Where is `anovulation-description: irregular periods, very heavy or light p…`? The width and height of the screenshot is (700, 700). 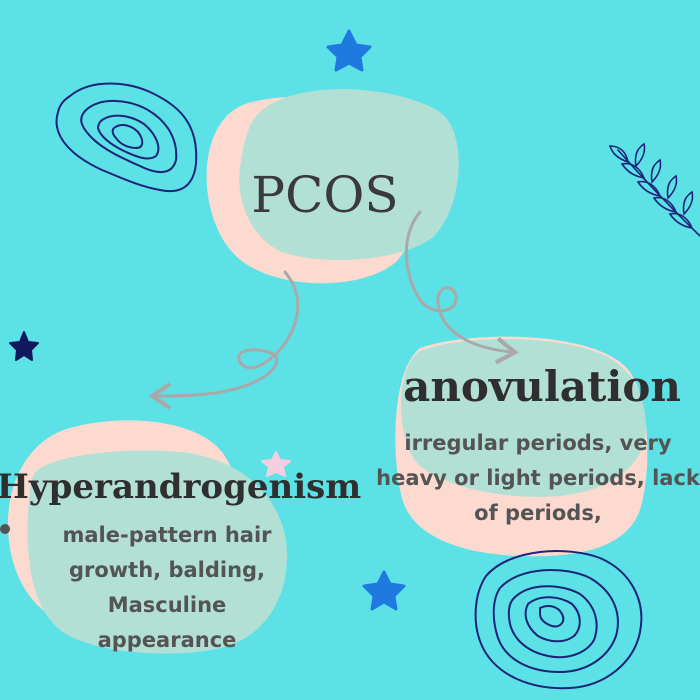
anovulation-description: irregular periods, very heavy or light p… is located at coordinates (538, 478).